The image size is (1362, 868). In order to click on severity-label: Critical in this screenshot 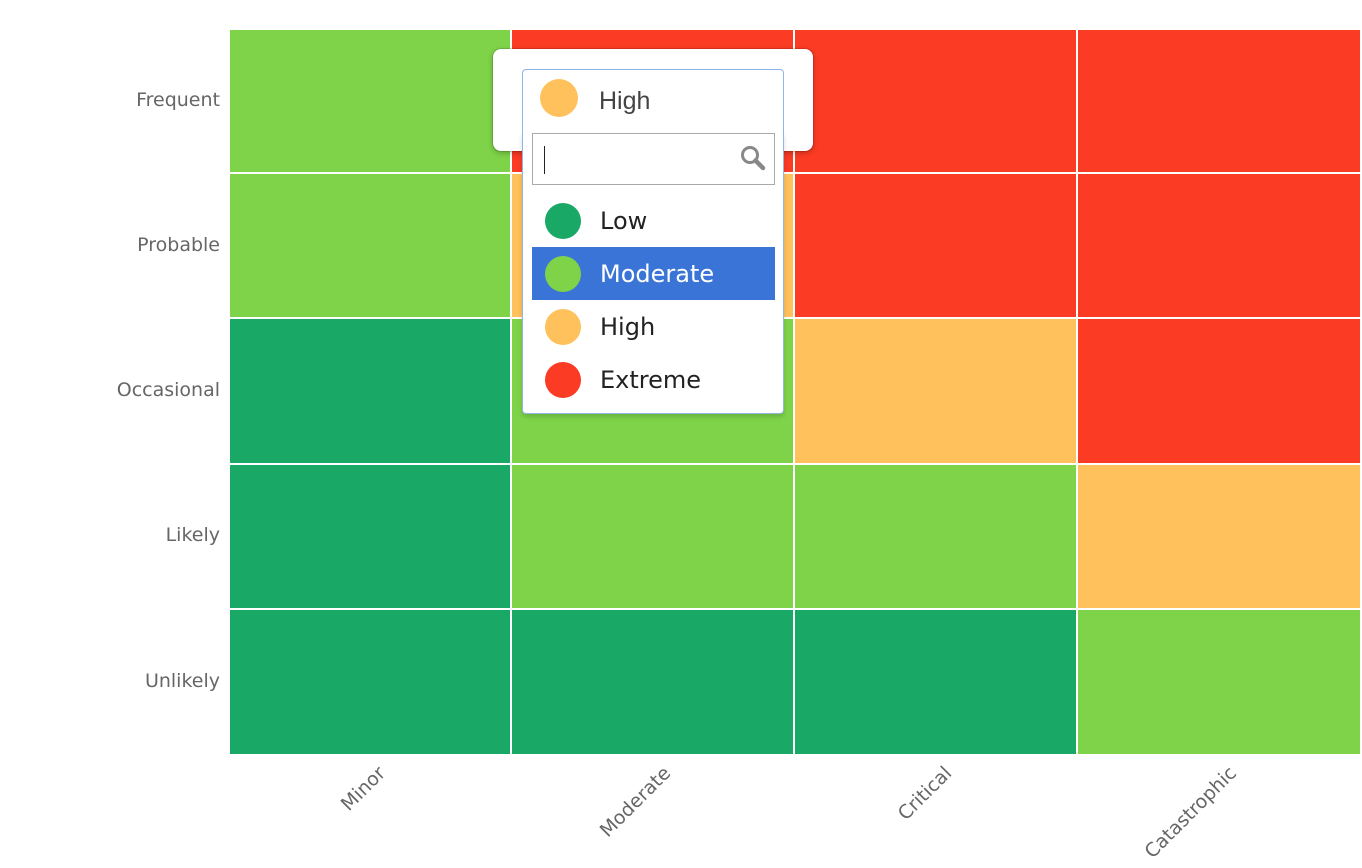, I will do `click(925, 793)`.